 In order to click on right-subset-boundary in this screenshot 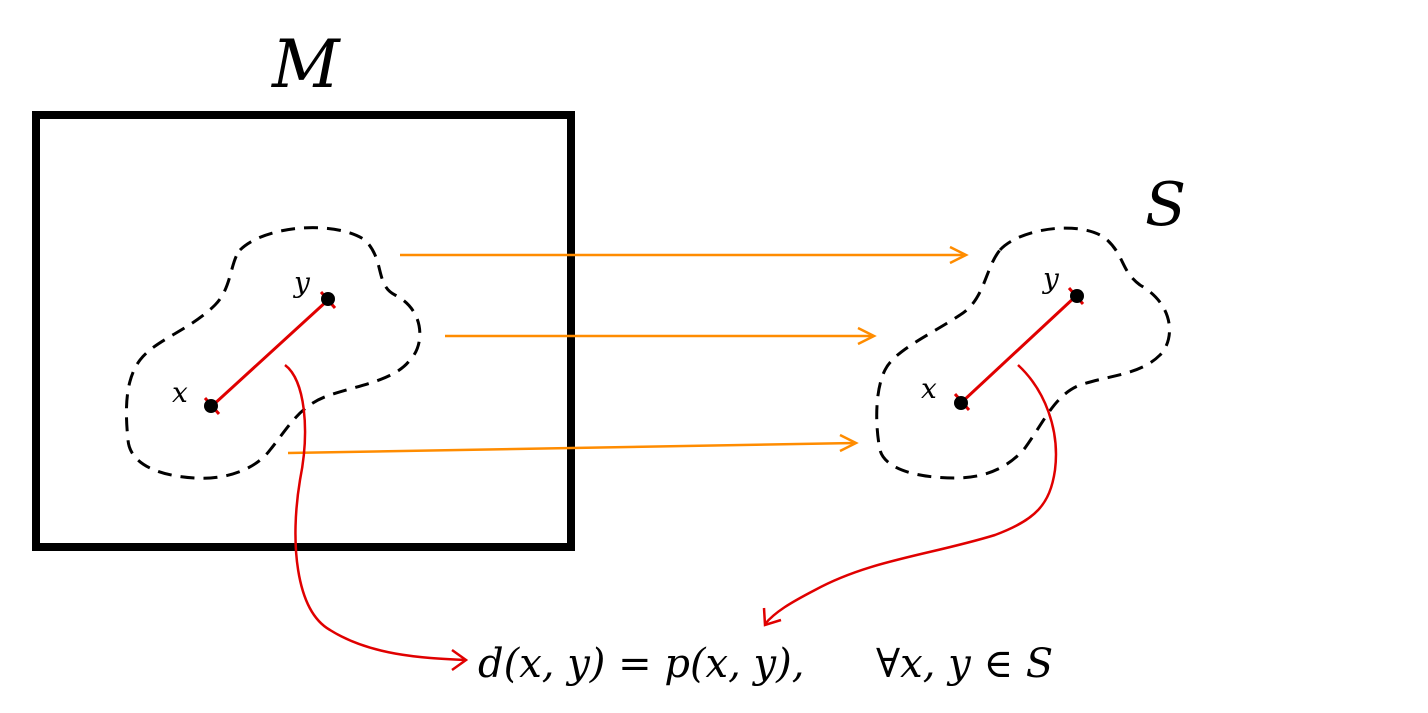, I will do `click(1023, 353)`.